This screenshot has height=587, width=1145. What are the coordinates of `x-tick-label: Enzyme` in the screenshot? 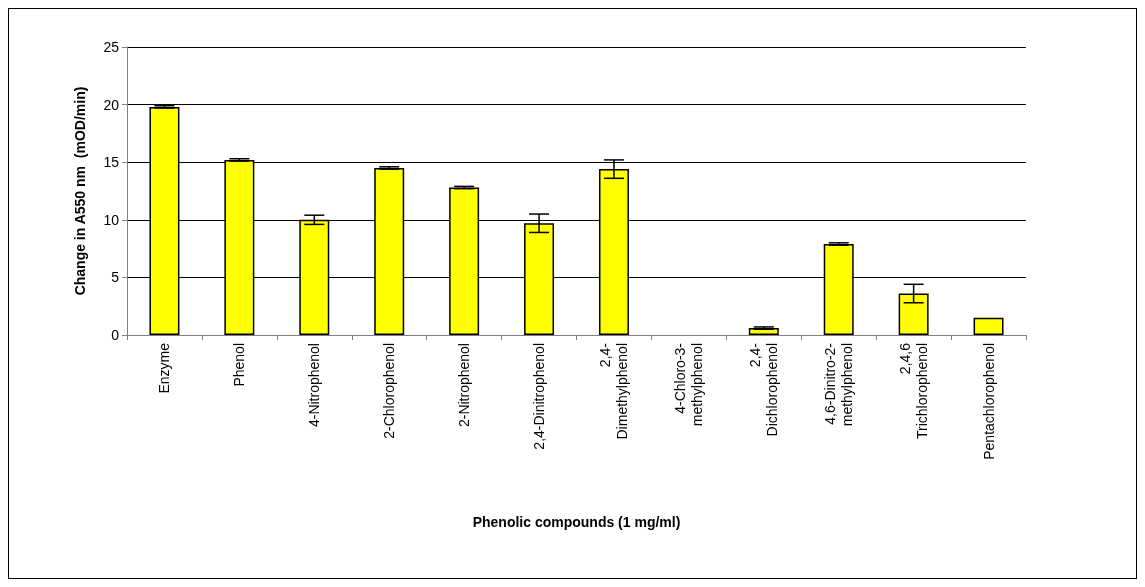 It's located at (164, 368).